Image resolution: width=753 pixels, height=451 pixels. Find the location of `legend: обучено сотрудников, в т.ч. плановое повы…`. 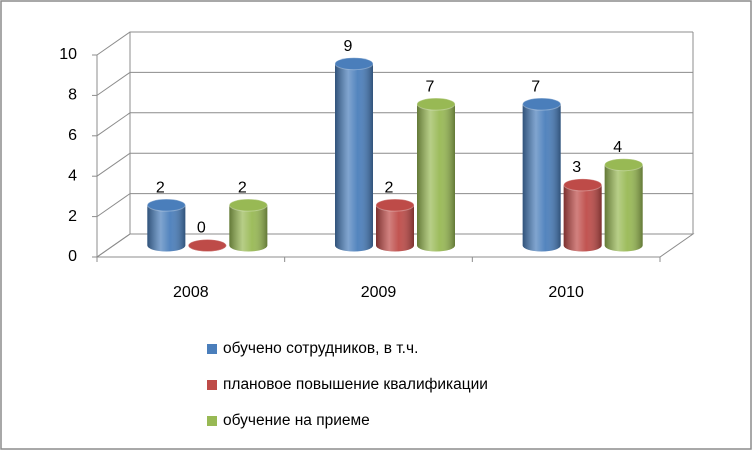

legend: обучено сотрудников, в т.ч. плановое повы… is located at coordinates (347, 384).